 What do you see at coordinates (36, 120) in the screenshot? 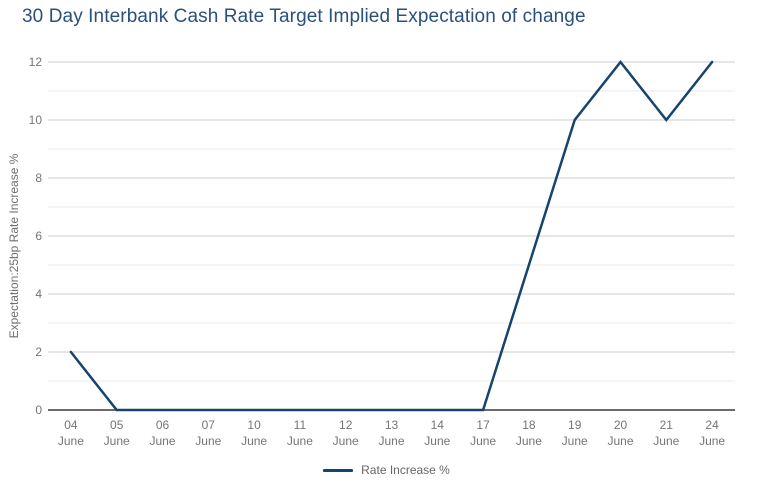
I see `y-tick-label: 10` at bounding box center [36, 120].